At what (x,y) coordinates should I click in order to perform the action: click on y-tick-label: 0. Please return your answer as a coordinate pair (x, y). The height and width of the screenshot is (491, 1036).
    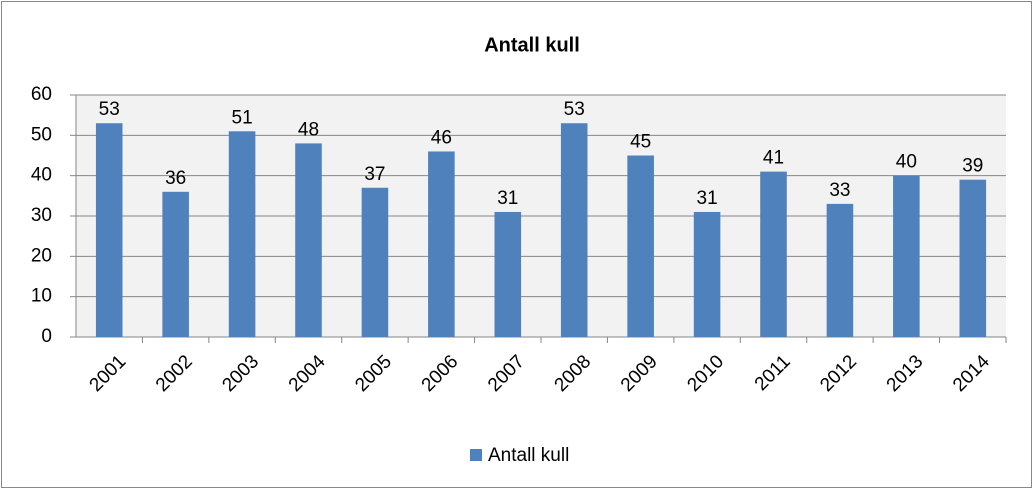
    Looking at the image, I should click on (46, 336).